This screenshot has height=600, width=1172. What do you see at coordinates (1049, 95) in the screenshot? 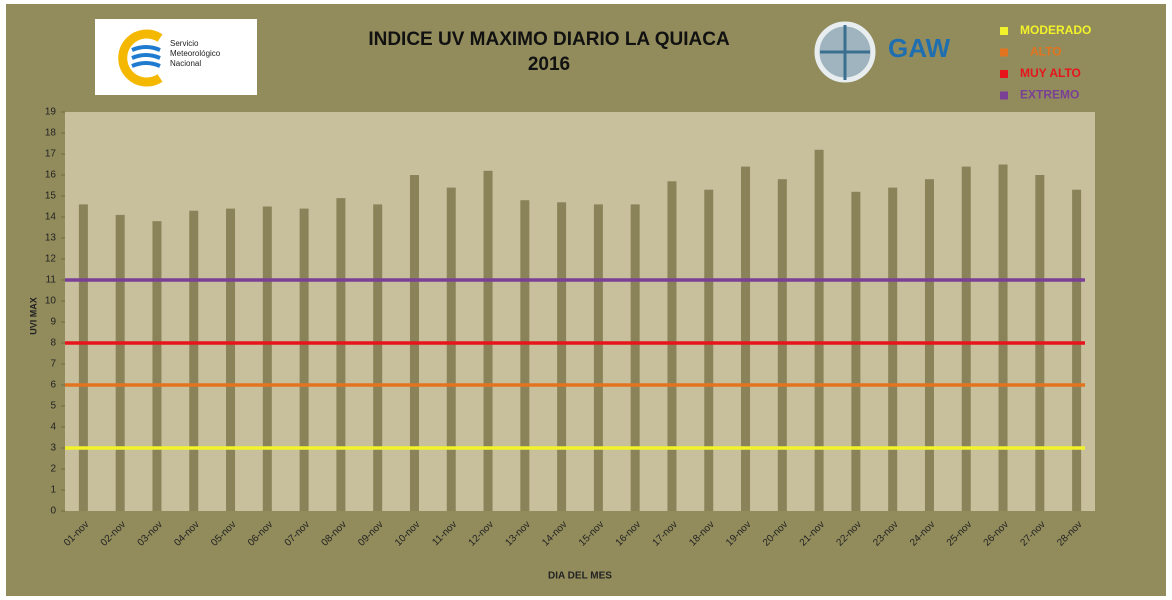
I see `legend-label: EXTREMO` at bounding box center [1049, 95].